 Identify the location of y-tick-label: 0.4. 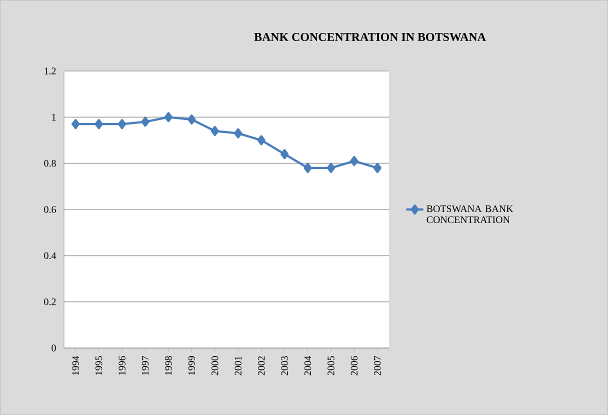
(50, 256).